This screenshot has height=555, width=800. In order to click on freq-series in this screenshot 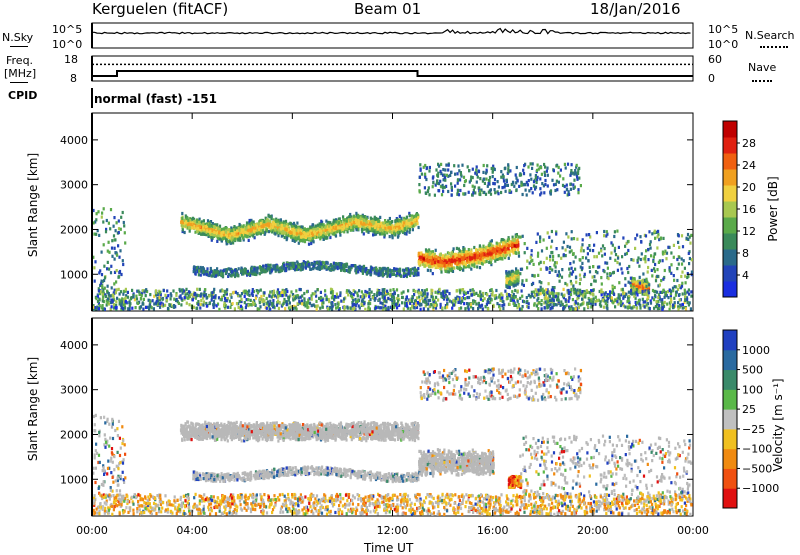, I will do `click(392, 82)`.